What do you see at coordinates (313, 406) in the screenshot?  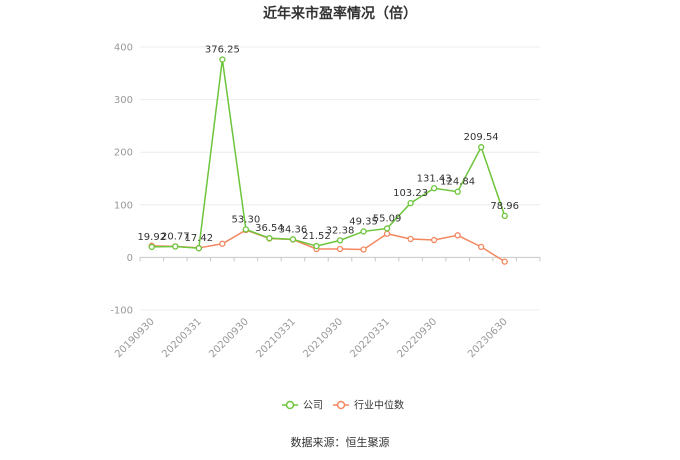 I see `legend-label-company: 公司` at bounding box center [313, 406].